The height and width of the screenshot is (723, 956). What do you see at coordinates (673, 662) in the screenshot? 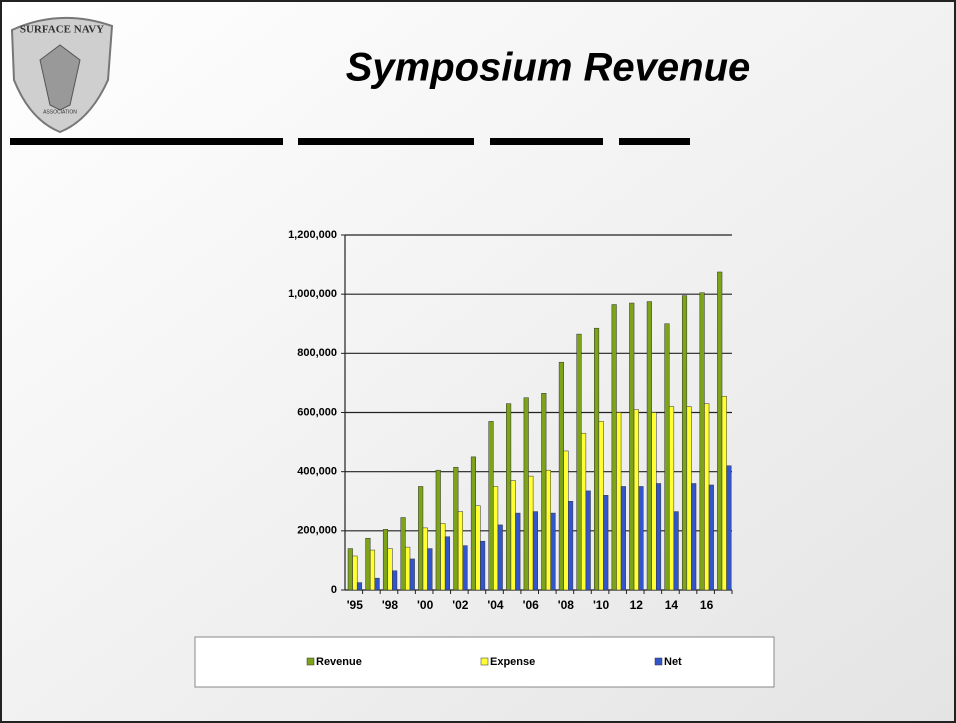
I see `legend-label: Net` at bounding box center [673, 662].